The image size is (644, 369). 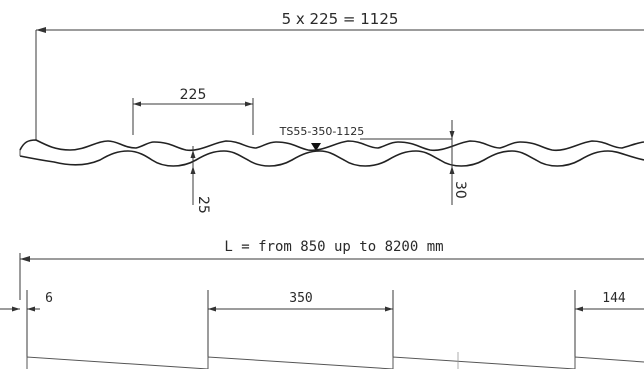 What do you see at coordinates (333, 247) in the screenshot?
I see `length-label: L = from 850 up to 8200 mm` at bounding box center [333, 247].